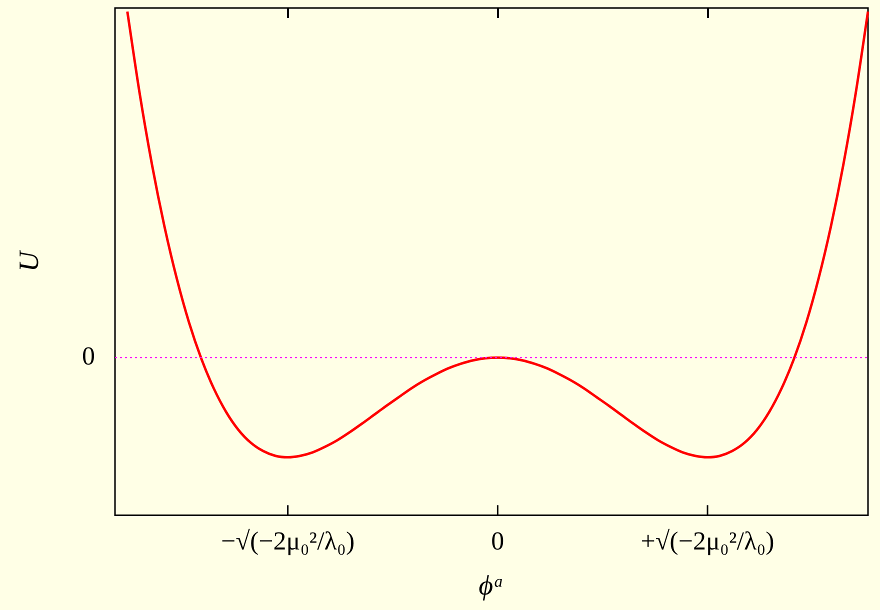  Describe the element at coordinates (707, 541) in the screenshot. I see `x-tick-label: +√(−2μ₀²/λ₀)` at that location.